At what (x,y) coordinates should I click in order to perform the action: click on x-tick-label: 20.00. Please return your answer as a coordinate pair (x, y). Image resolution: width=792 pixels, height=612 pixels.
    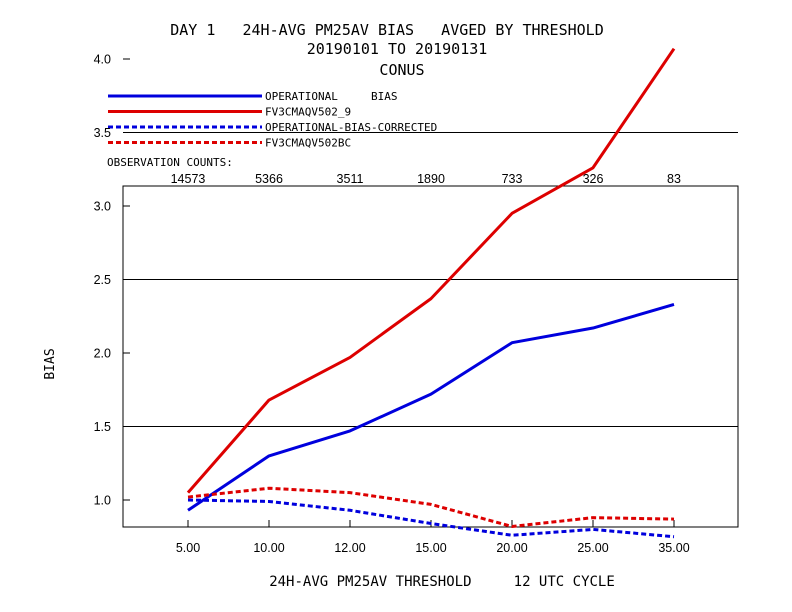
    Looking at the image, I should click on (511, 548).